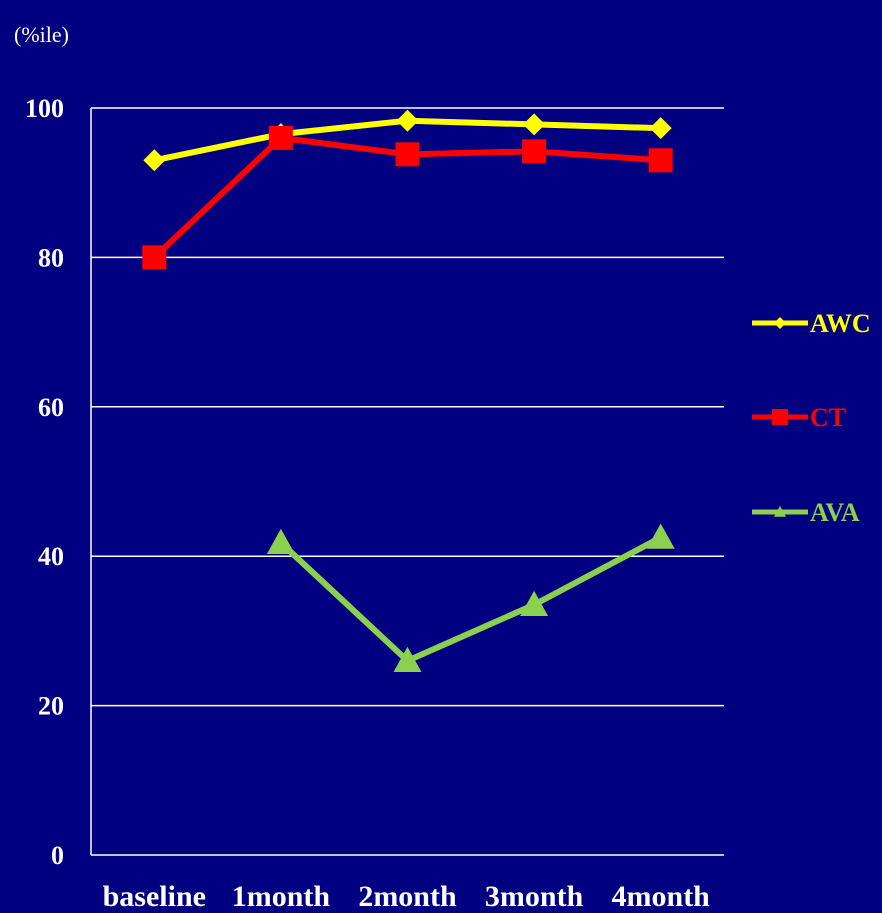 The height and width of the screenshot is (913, 882). What do you see at coordinates (661, 896) in the screenshot?
I see `x-tick-label: 4month` at bounding box center [661, 896].